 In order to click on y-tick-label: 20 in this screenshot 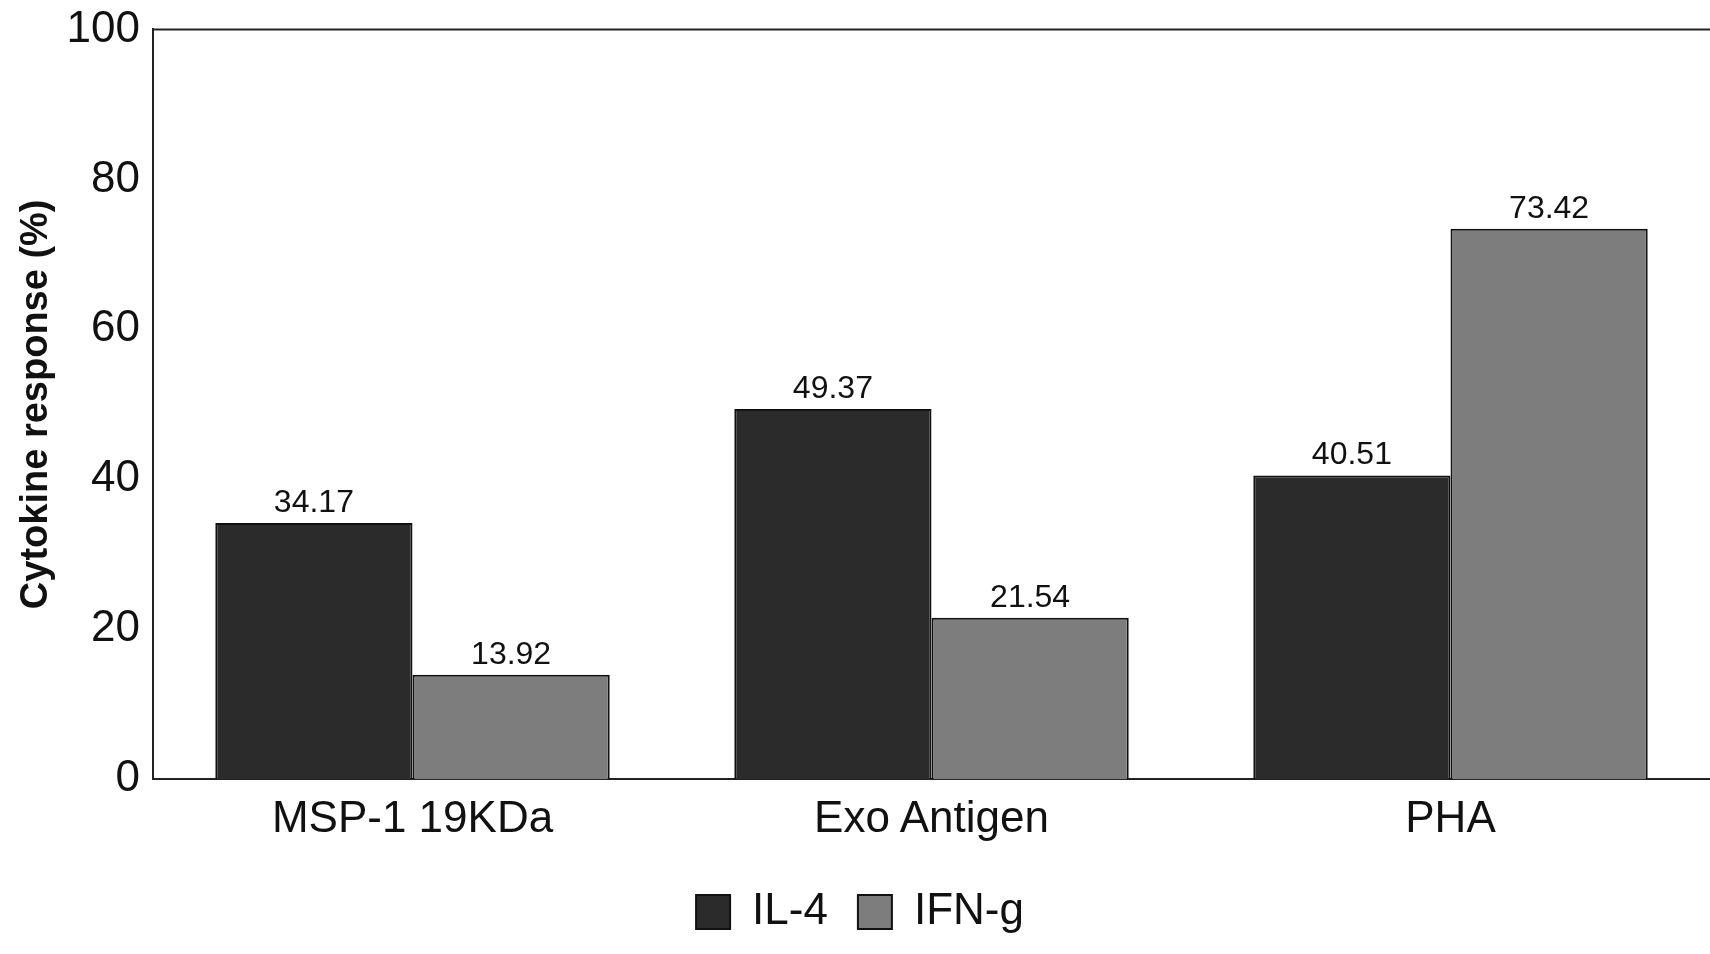, I will do `click(116, 626)`.